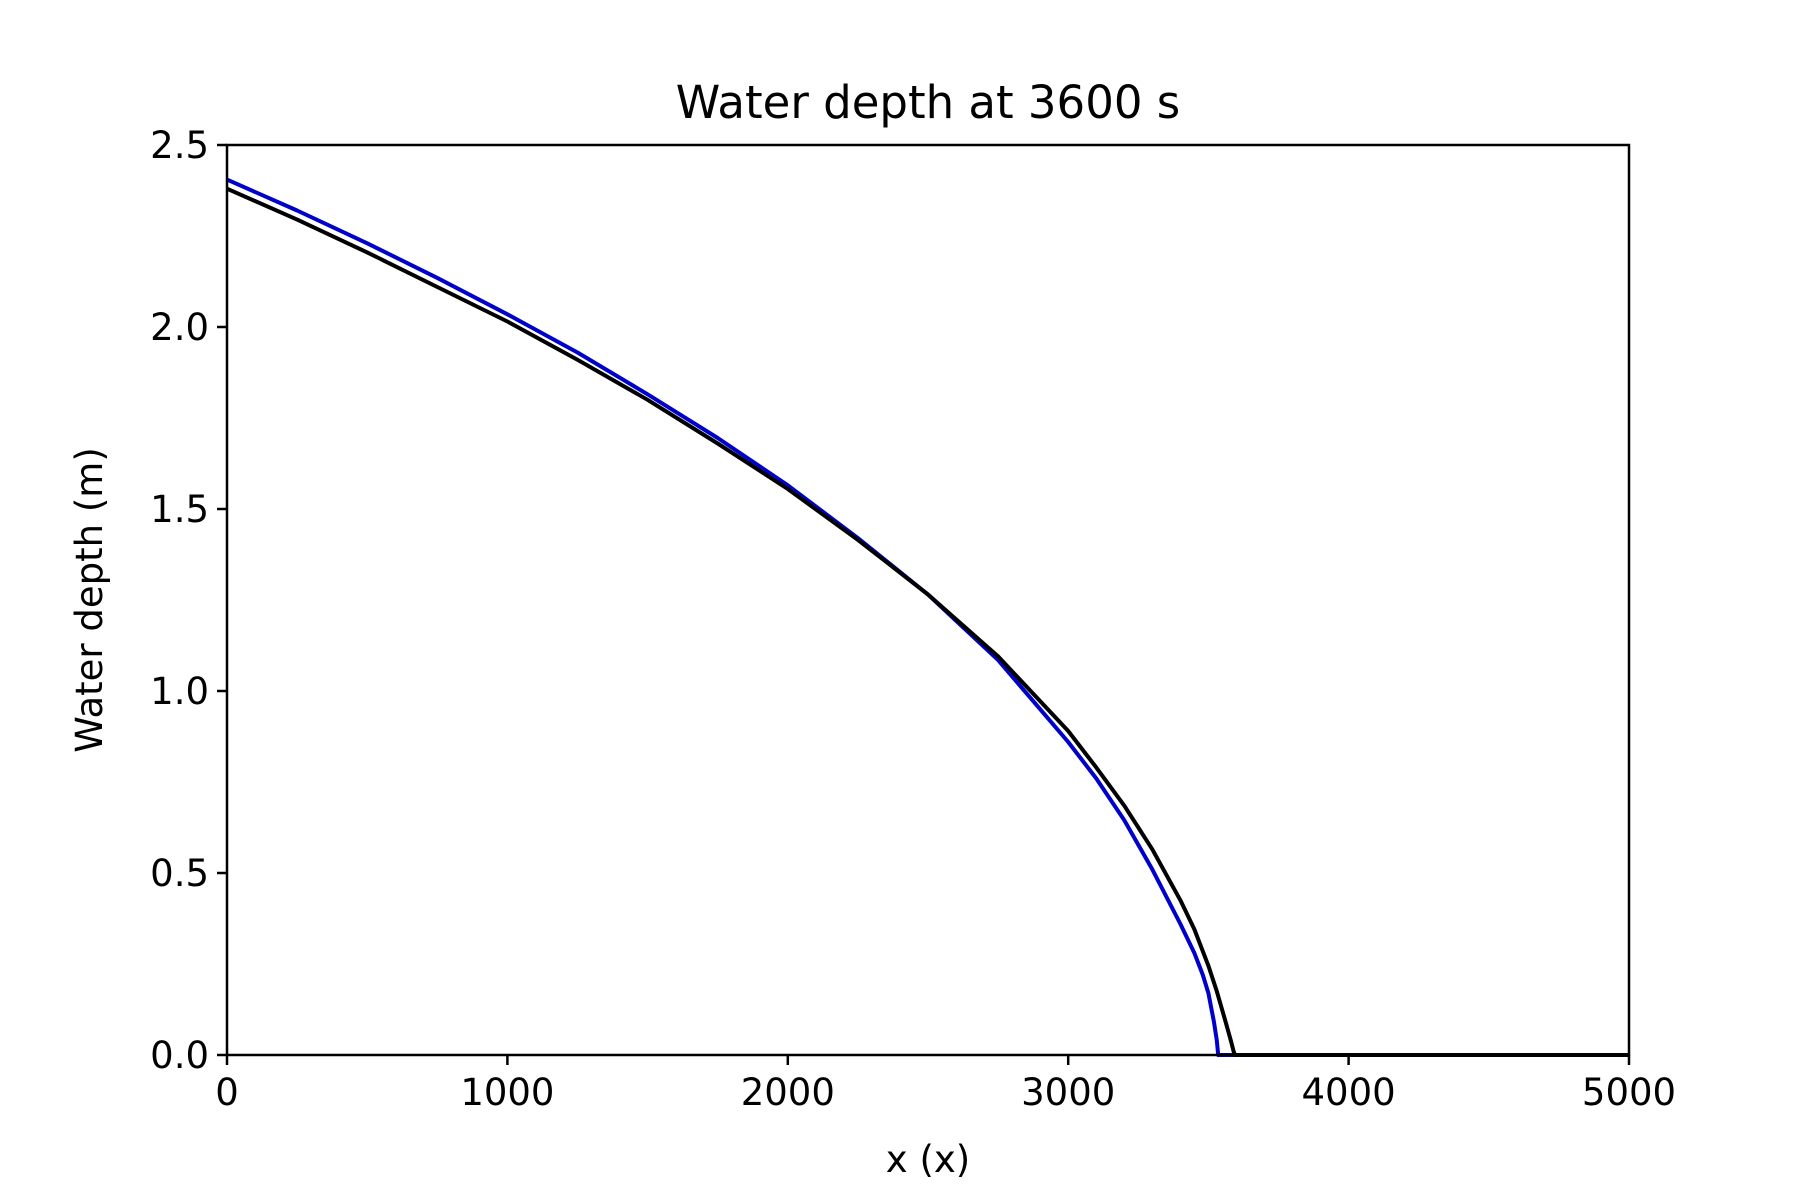 Image resolution: width=1800 pixels, height=1200 pixels. I want to click on x-tick-label: 3000, so click(1068, 1092).